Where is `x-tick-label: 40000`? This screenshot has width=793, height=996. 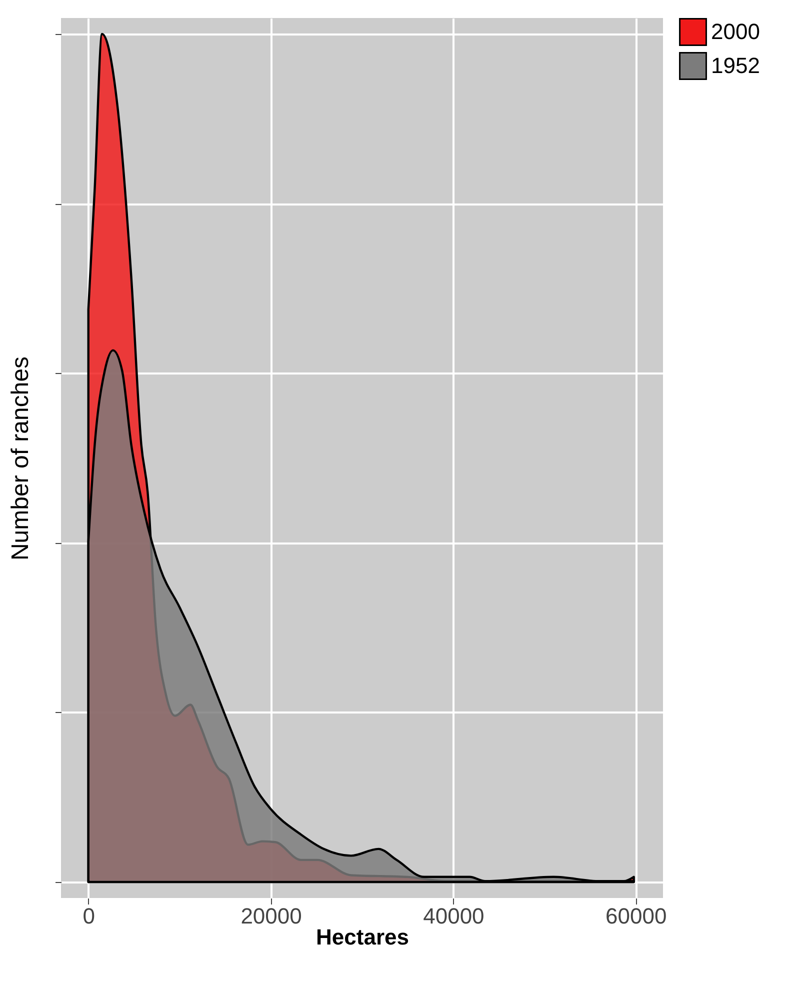
x-tick-label: 40000 is located at coordinates (453, 916).